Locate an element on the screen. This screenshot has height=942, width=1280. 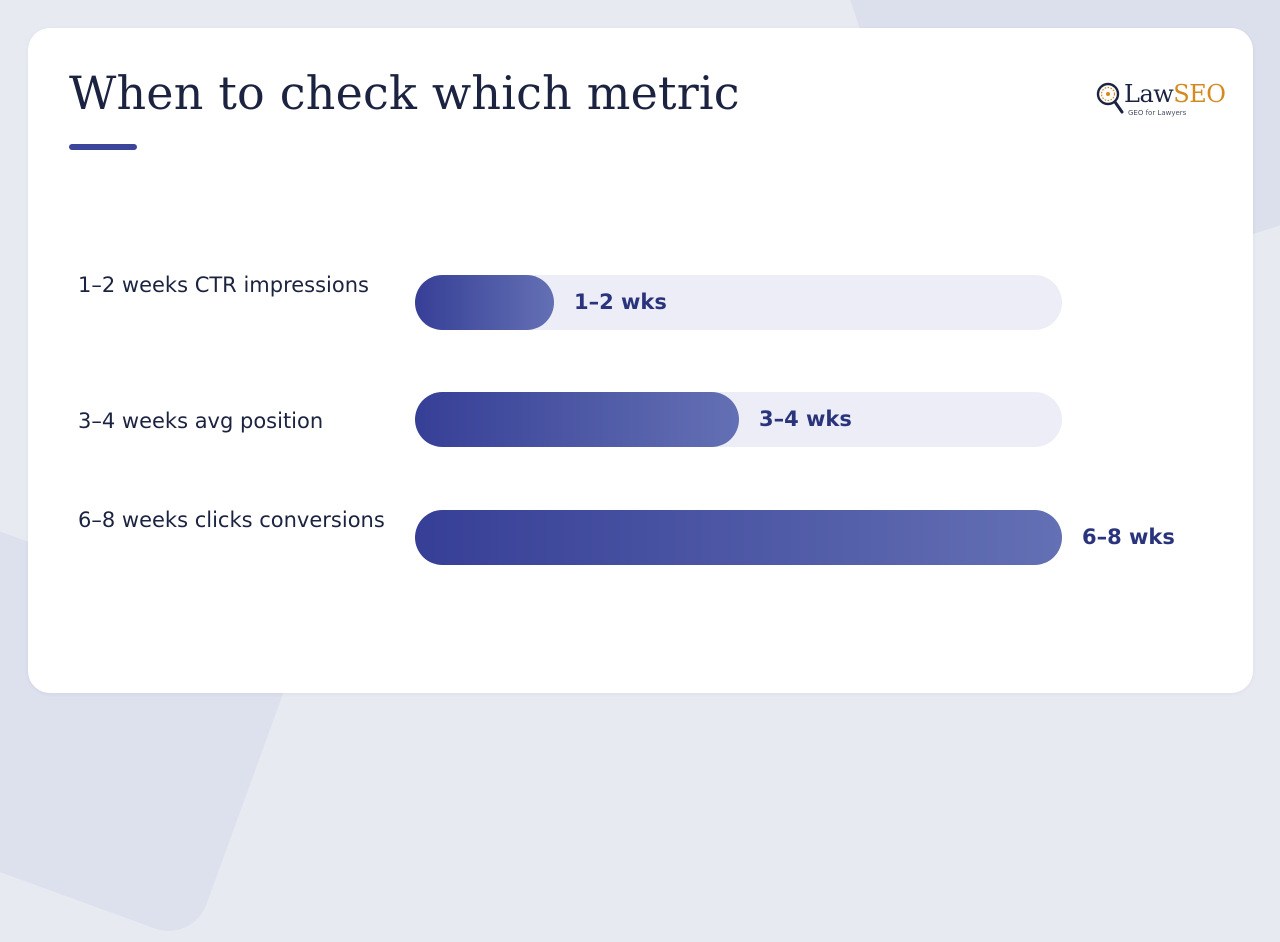
bar-category-label: 1–2 weeks CTR impressions is located at coordinates (223, 285).